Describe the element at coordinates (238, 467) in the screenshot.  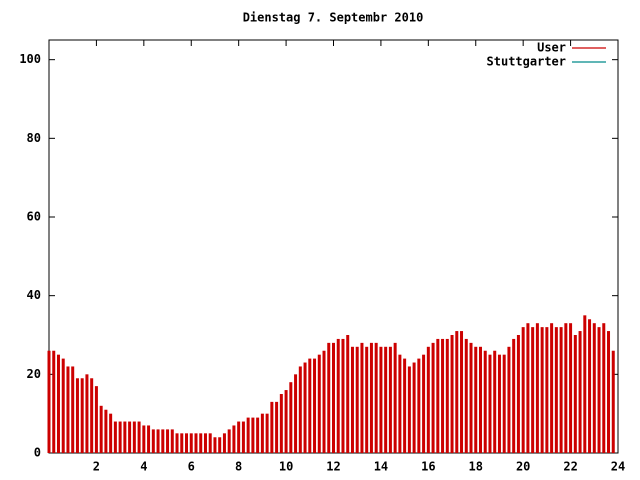
I see `x-tick-label: 8` at that location.